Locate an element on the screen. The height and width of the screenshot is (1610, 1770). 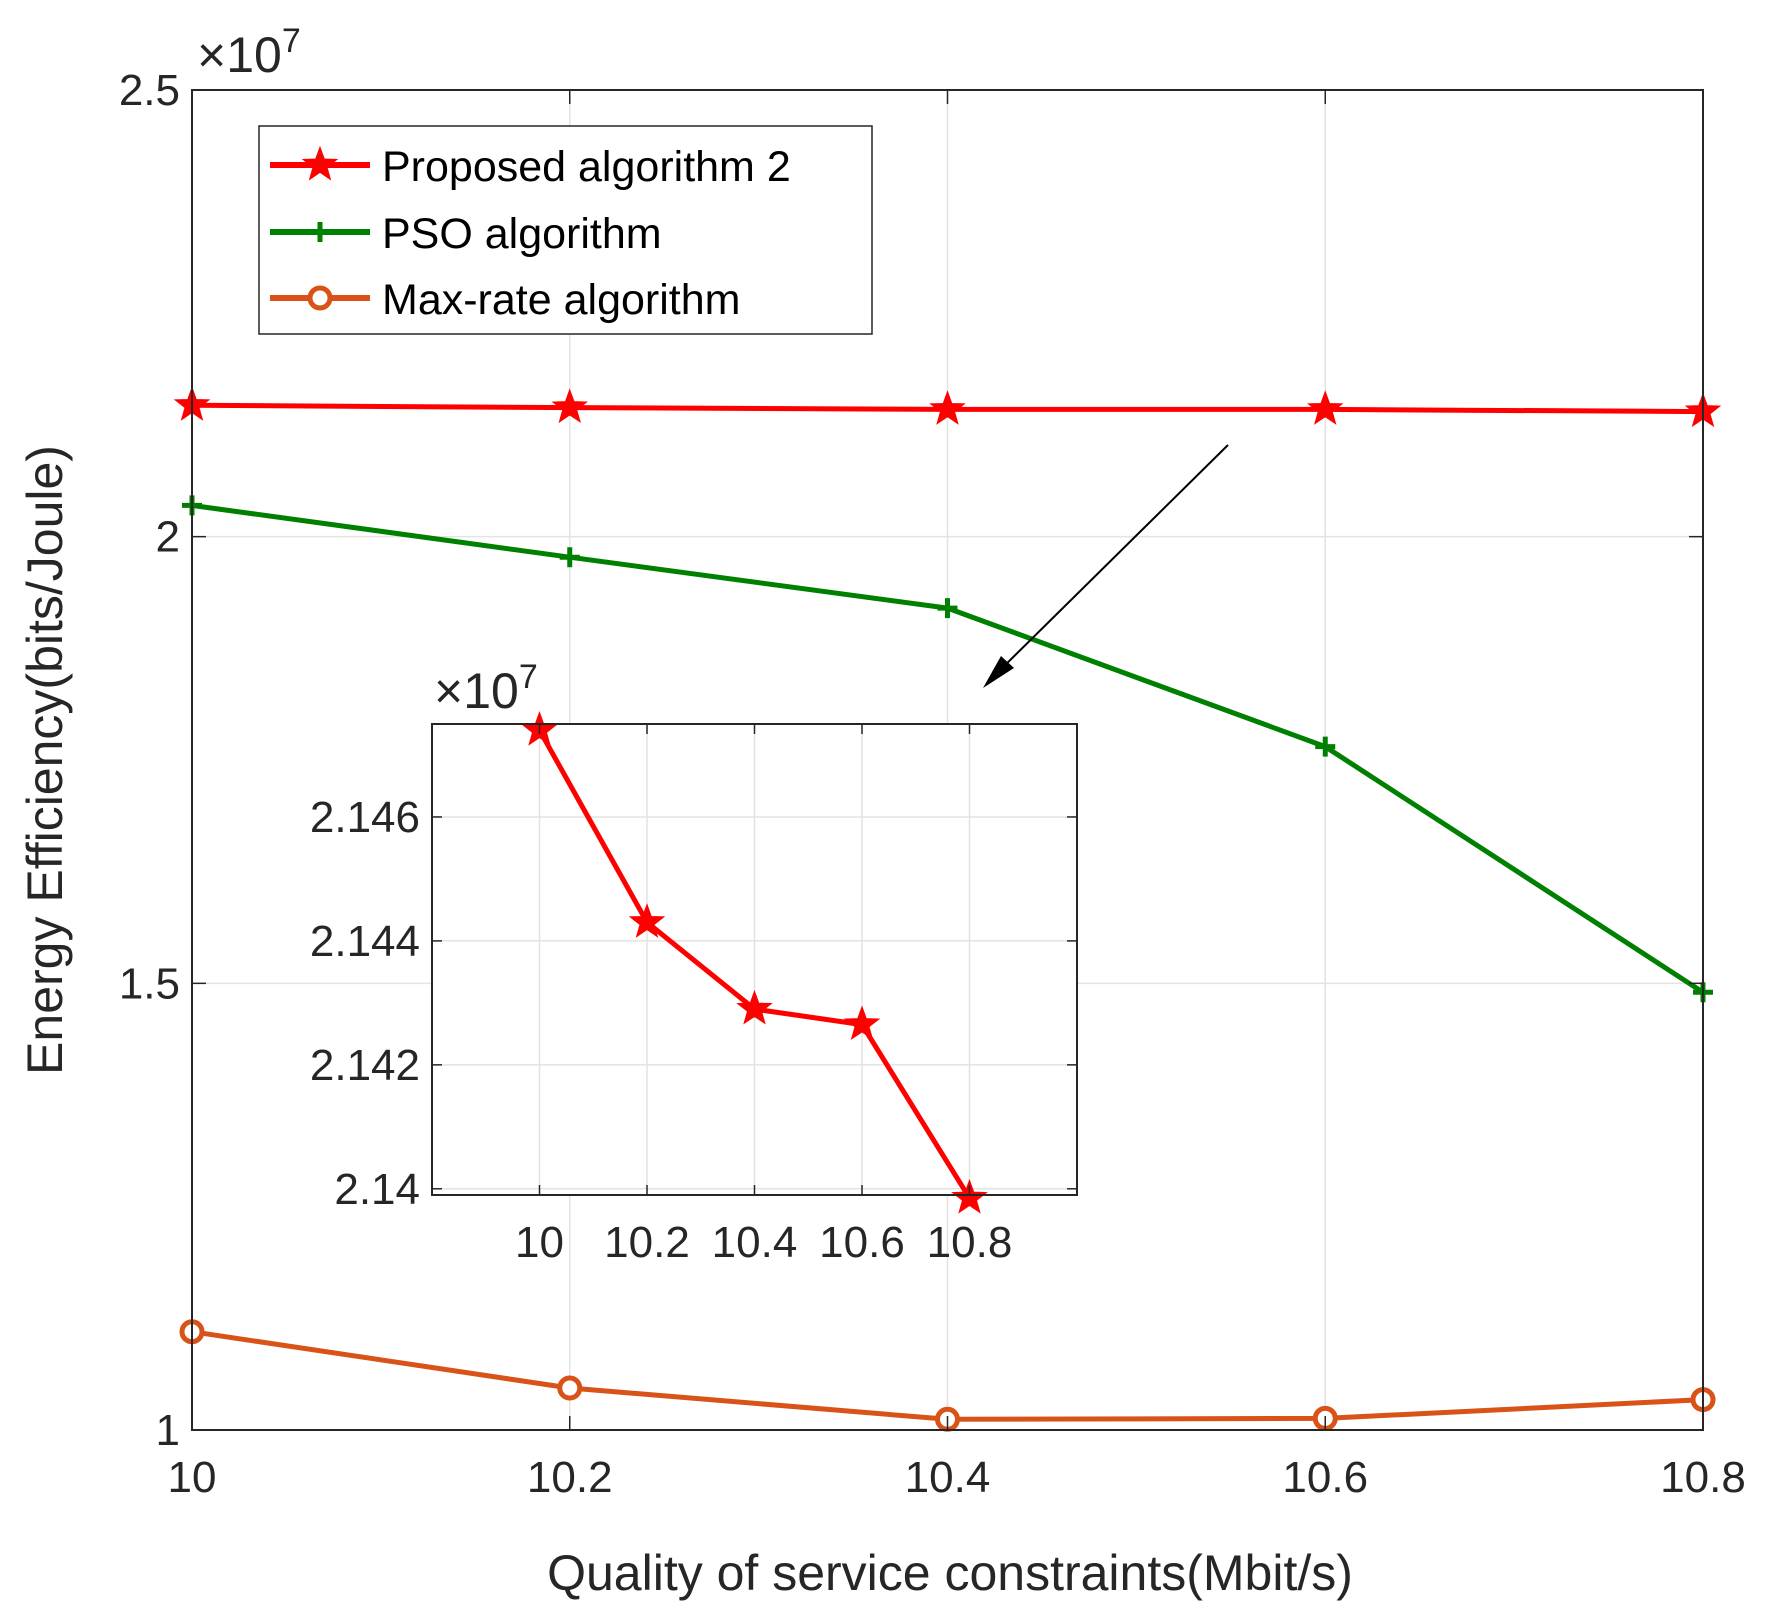
inset-y-exponent-base: ×10 is located at coordinates (476, 691).